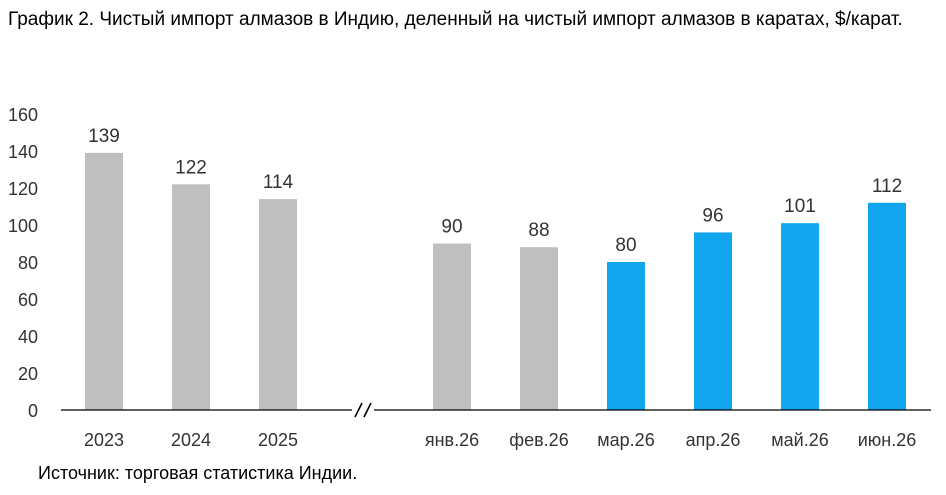  I want to click on bar-апр.26, so click(713, 321).